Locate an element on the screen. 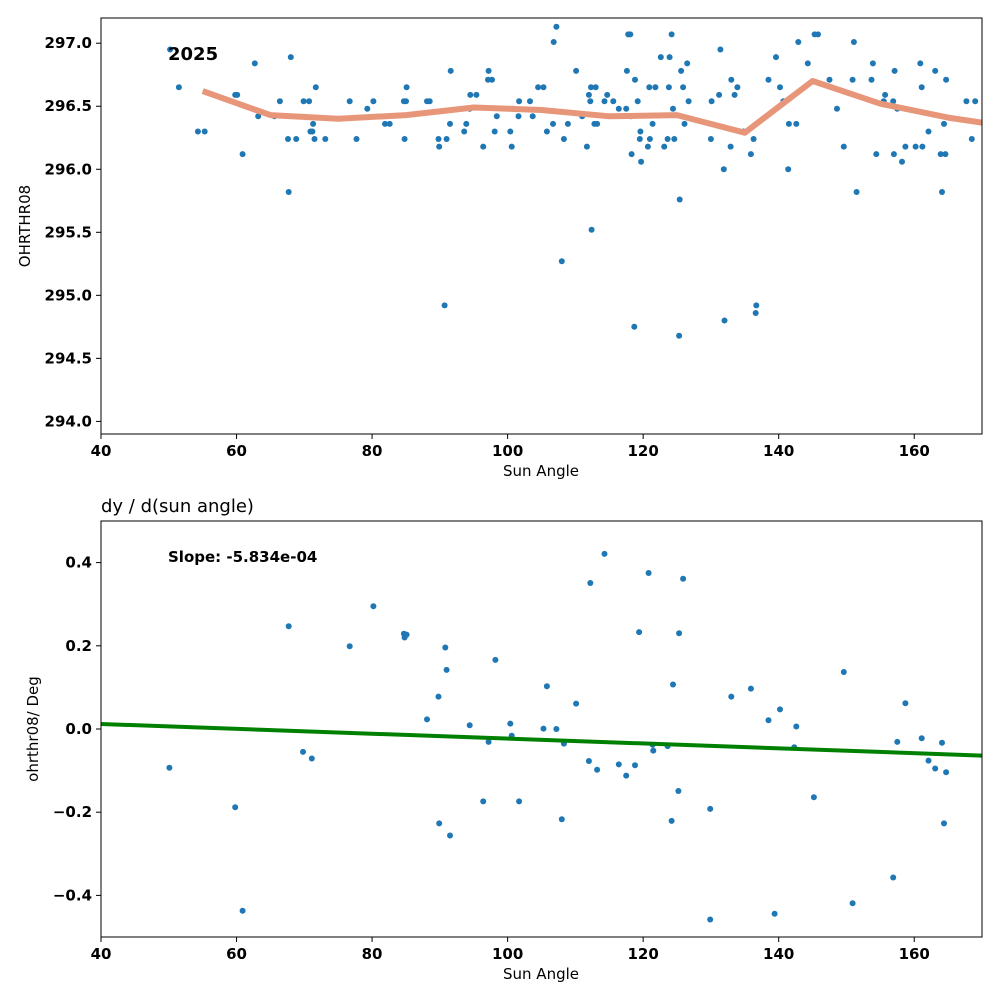 The height and width of the screenshot is (1000, 1000). x-tick-label: 60 is located at coordinates (236, 451).